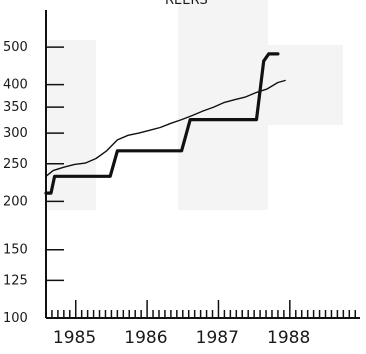 The width and height of the screenshot is (366, 354). What do you see at coordinates (200, 309) in the screenshot?
I see `x-axis-minor-ticks` at bounding box center [200, 309].